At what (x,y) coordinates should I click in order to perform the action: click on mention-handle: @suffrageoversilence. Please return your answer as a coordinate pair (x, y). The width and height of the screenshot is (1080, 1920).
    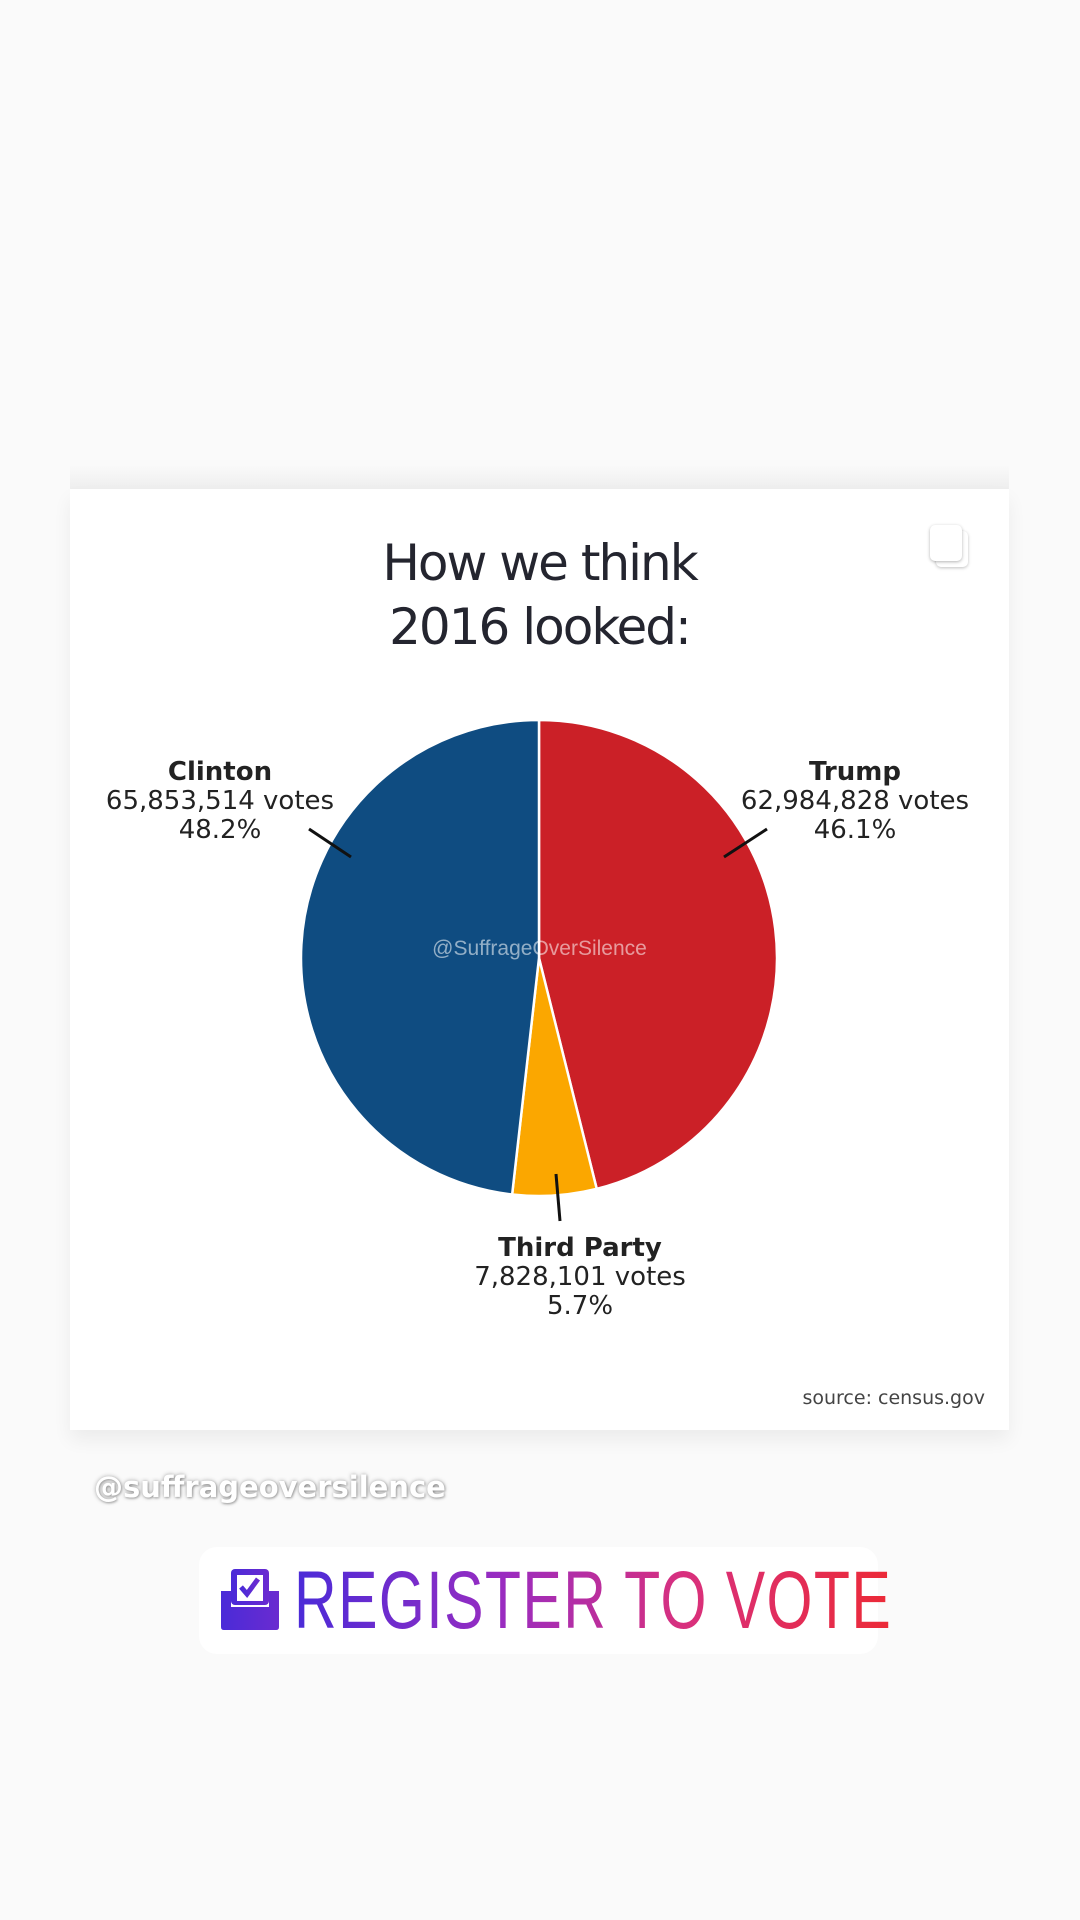
    Looking at the image, I should click on (270, 1487).